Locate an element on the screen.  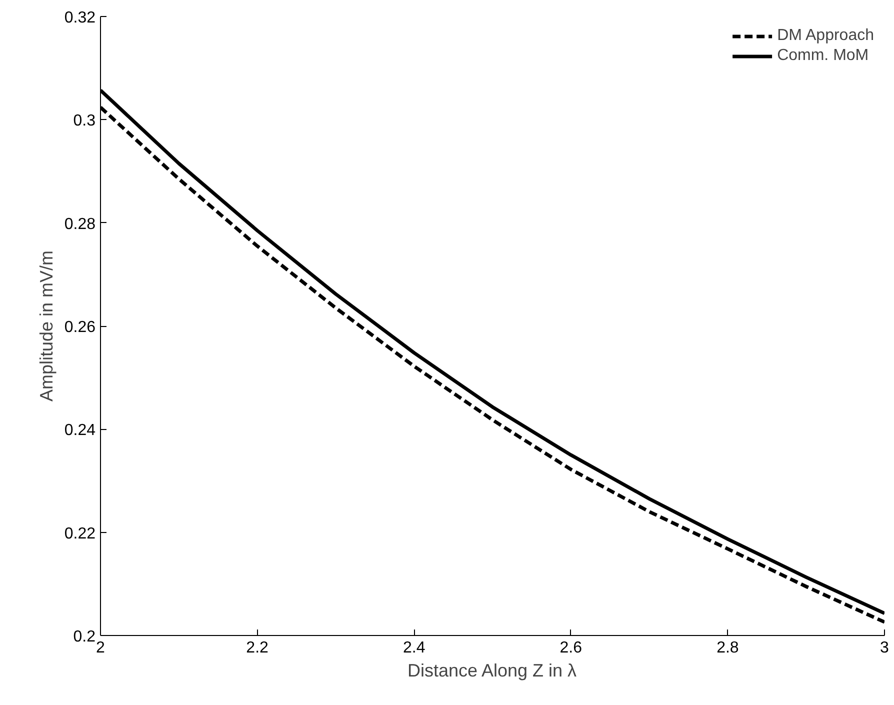
y-tick-label: 0.3 is located at coordinates (84, 121).